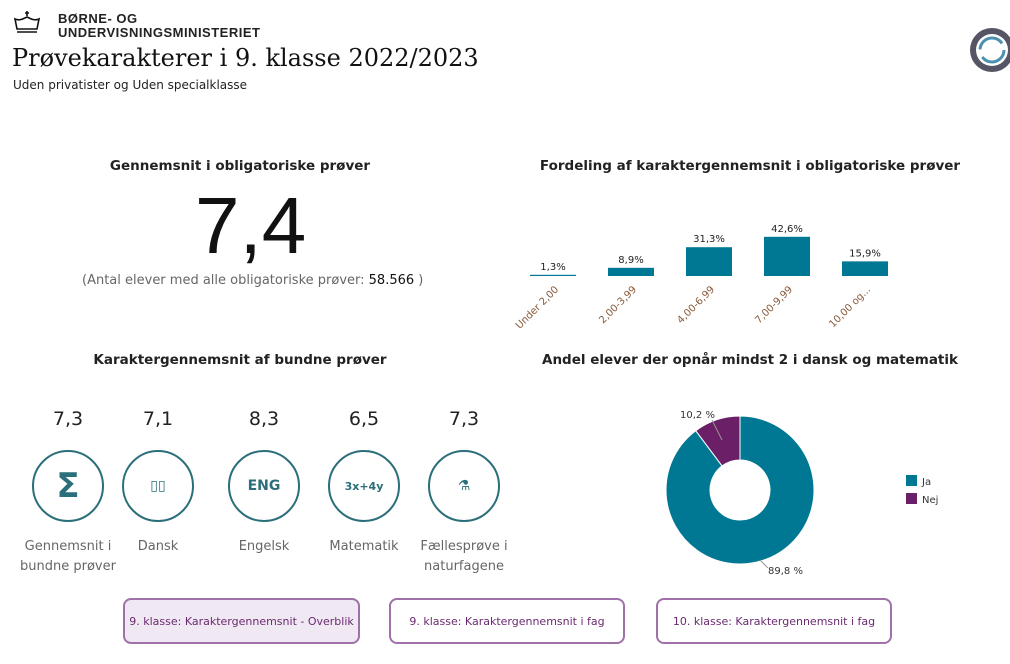 The image size is (1010, 664). What do you see at coordinates (364, 546) in the screenshot?
I see `bound-label: Matematik` at bounding box center [364, 546].